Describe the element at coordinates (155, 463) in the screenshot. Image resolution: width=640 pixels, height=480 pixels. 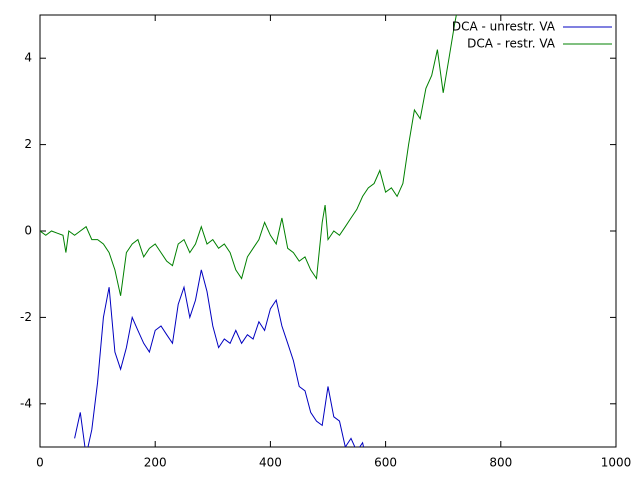
I see `x-tick-label: 200` at that location.